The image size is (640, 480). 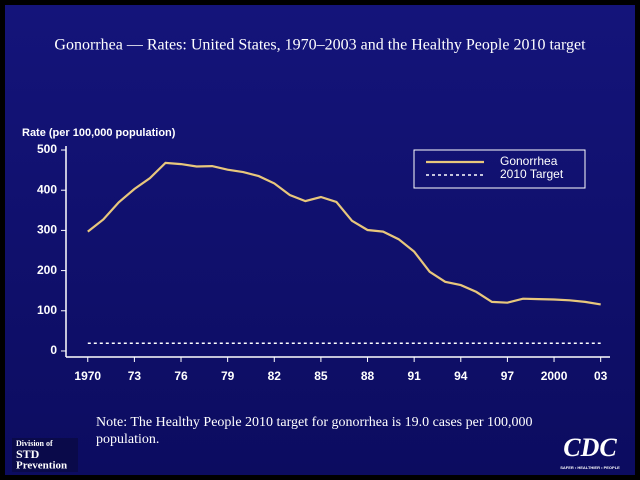 I want to click on logo-right: CDC, so click(x=590, y=447).